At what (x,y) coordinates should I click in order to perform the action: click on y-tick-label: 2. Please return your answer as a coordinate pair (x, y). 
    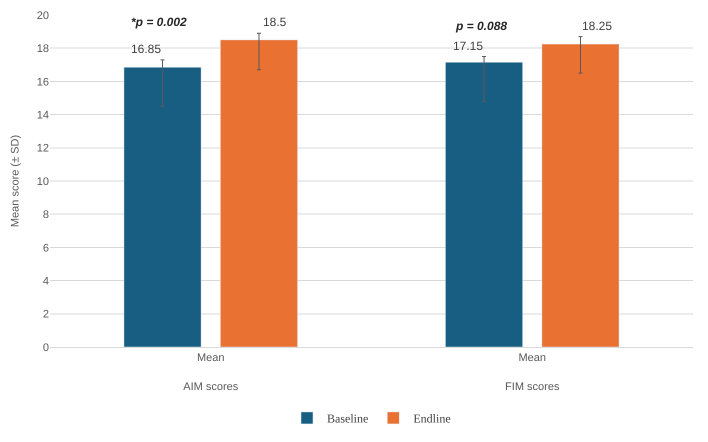
    Looking at the image, I should click on (45, 314).